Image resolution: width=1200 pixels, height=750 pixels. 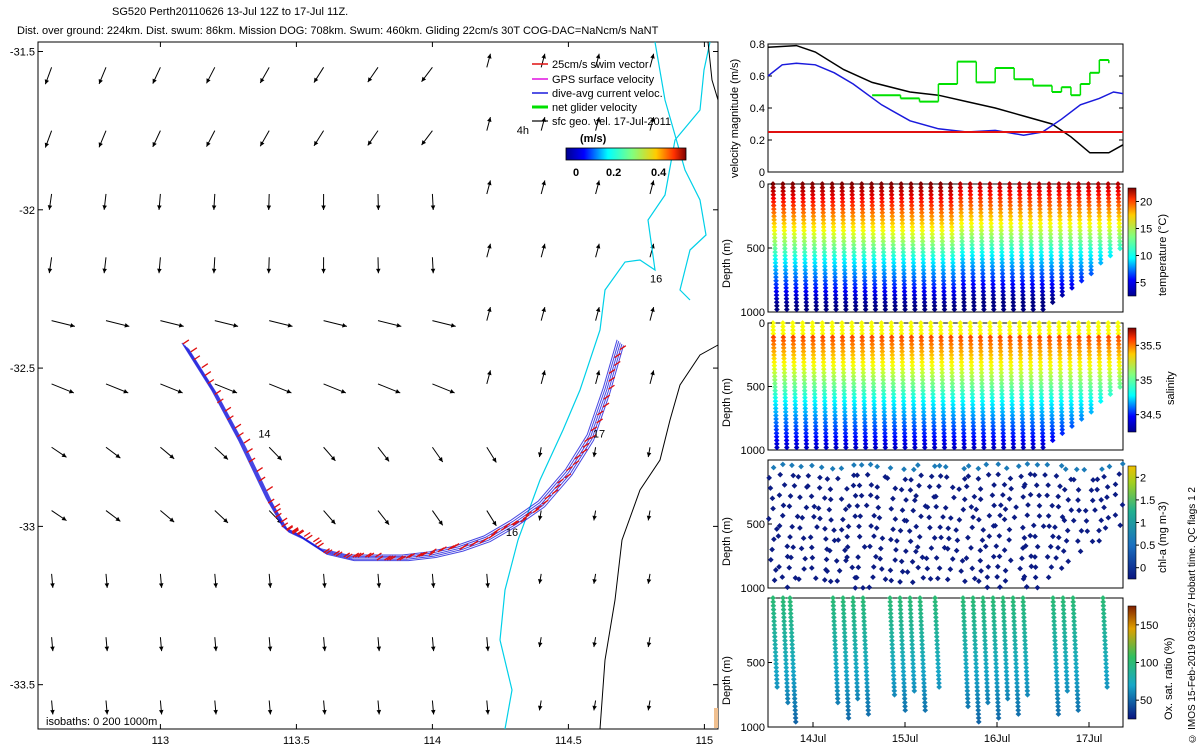 What do you see at coordinates (762, 324) in the screenshot?
I see `depth-tick-label: 0` at bounding box center [762, 324].